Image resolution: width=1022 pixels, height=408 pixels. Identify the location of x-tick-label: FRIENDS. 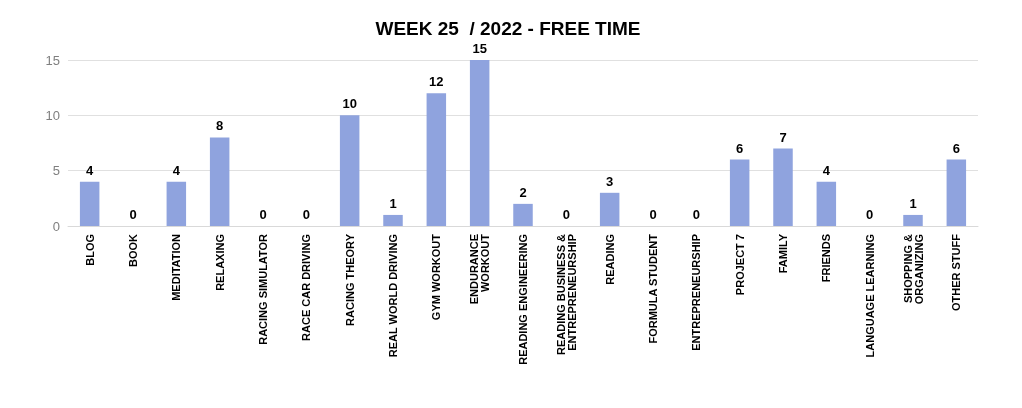
(826, 258).